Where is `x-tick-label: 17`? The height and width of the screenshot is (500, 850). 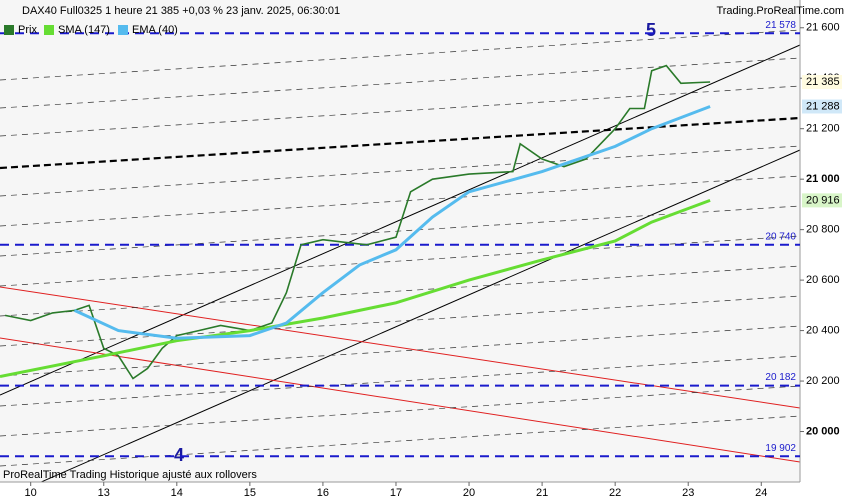 x-tick-label: 17 is located at coordinates (396, 493).